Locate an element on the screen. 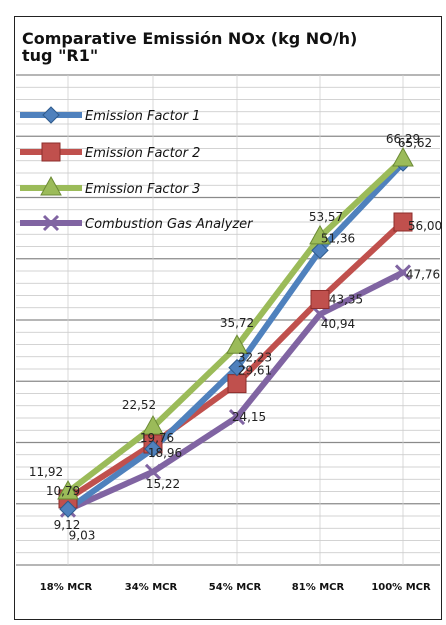 The image size is (446, 625). data-label: 10,79 is located at coordinates (63, 491).